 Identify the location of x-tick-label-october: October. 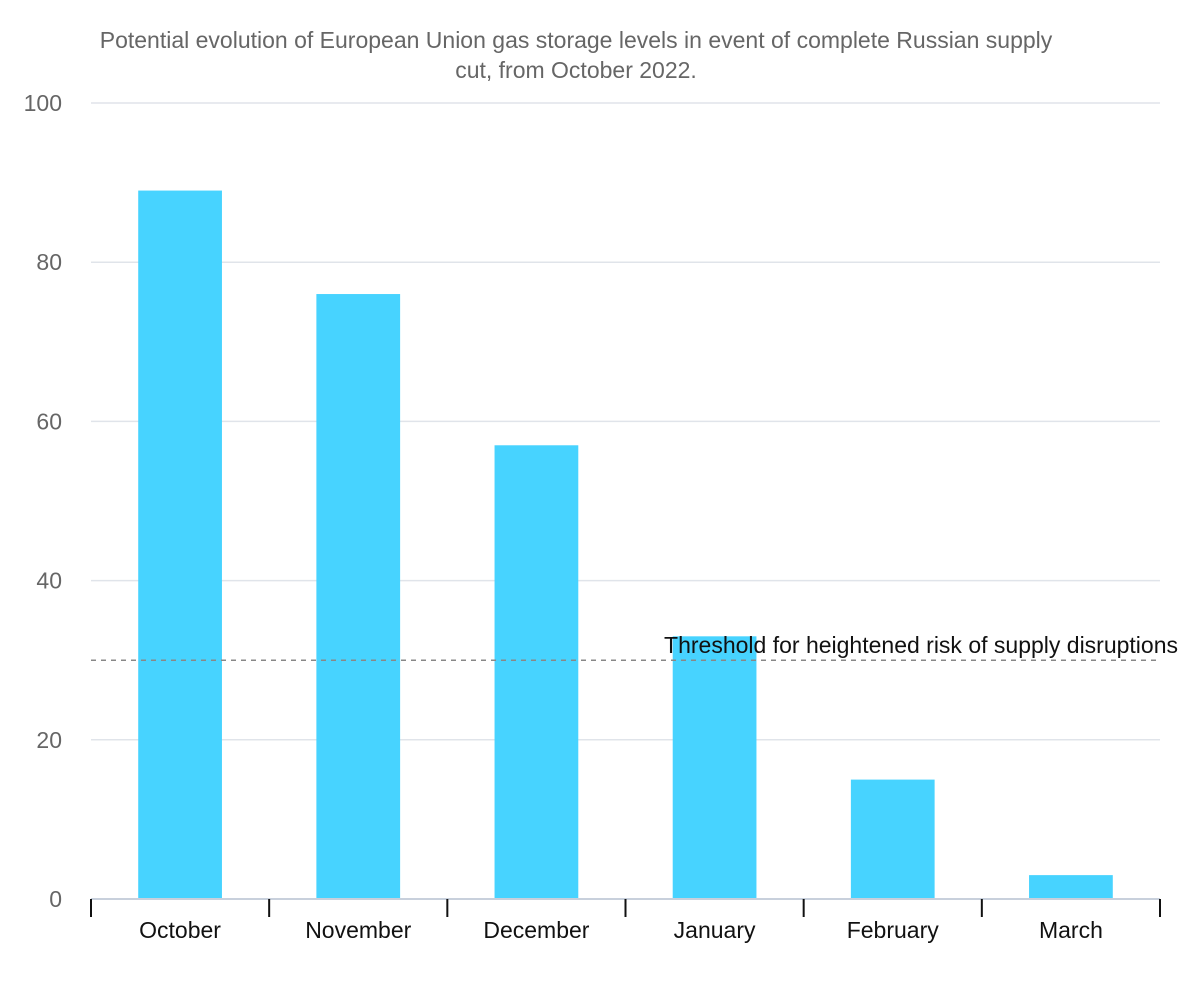
(180, 930).